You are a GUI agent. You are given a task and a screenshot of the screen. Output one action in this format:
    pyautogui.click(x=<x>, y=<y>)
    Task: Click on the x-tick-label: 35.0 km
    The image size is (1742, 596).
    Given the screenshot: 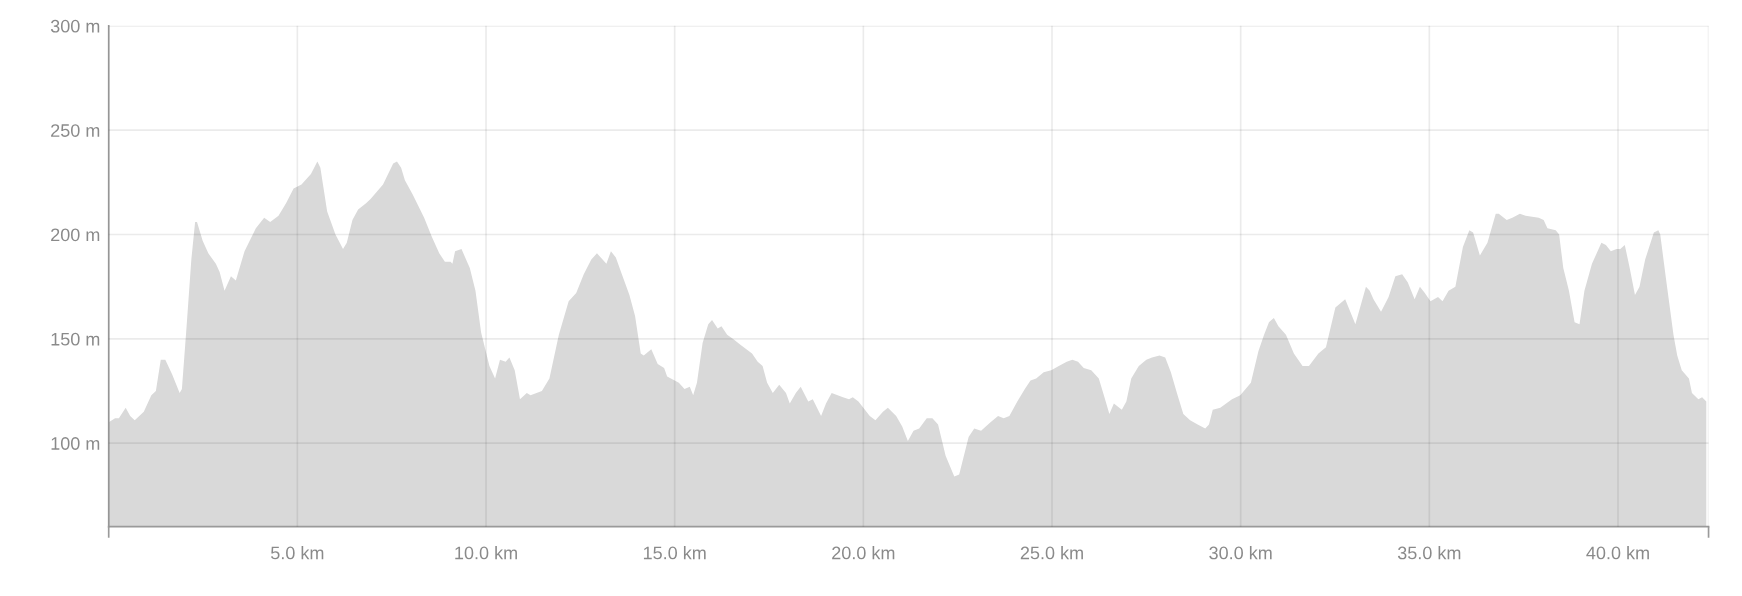 What is the action you would take?
    pyautogui.click(x=1429, y=553)
    